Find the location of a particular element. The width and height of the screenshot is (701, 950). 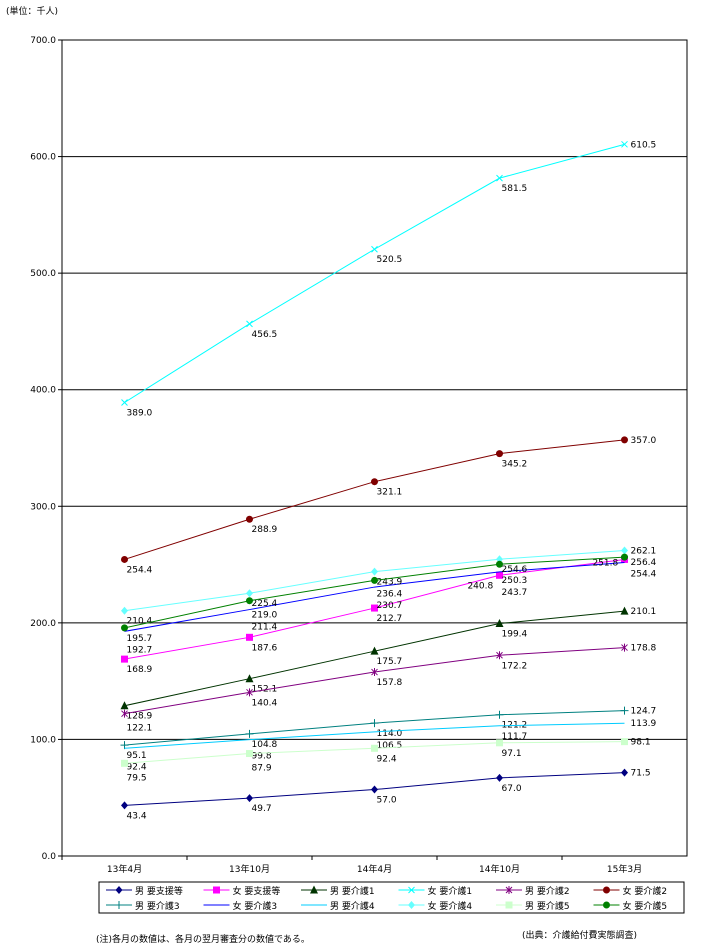

data-label: 79.5 is located at coordinates (137, 778).